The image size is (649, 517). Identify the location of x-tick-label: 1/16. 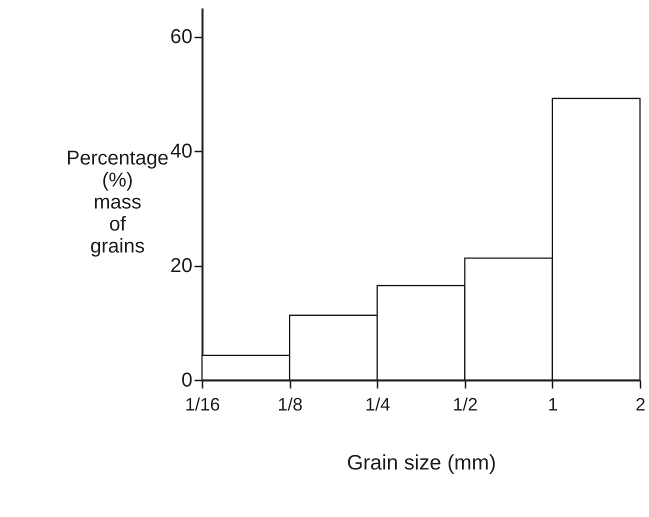
(202, 404).